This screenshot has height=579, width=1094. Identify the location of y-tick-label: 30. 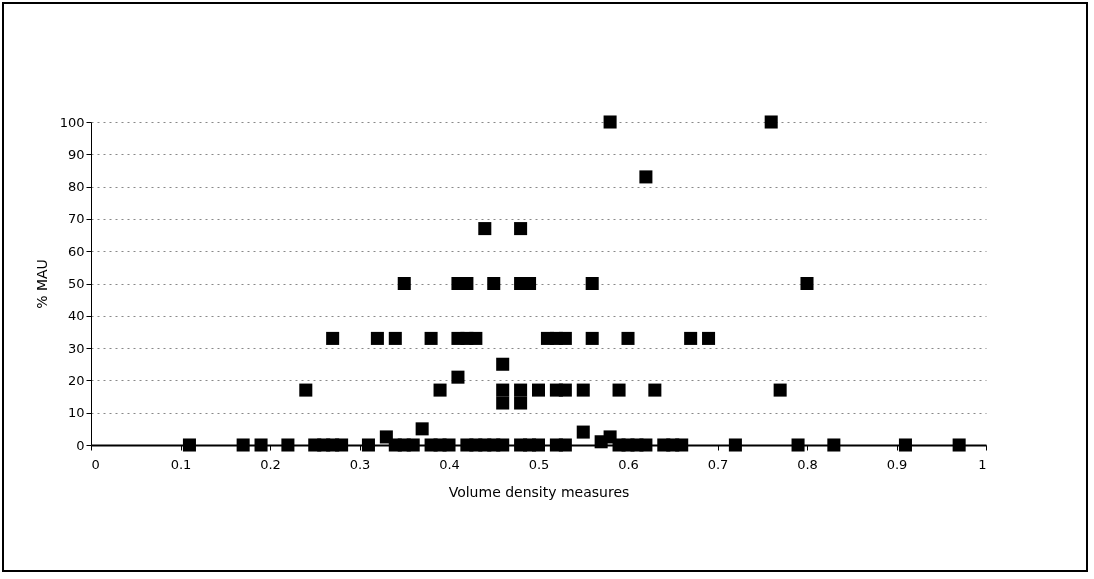
(76, 348).